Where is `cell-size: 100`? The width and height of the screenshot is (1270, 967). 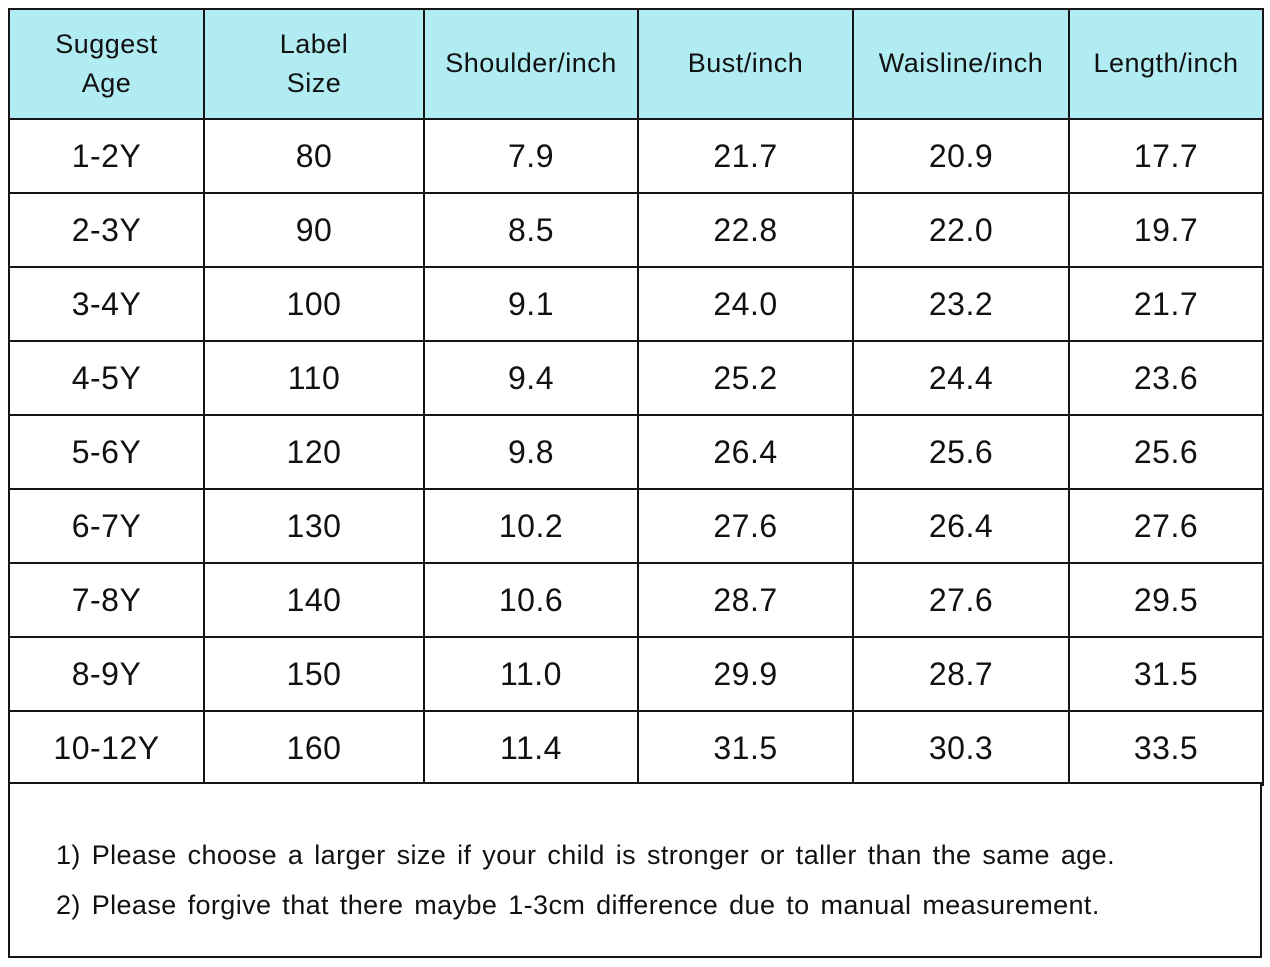
cell-size: 100 is located at coordinates (314, 304).